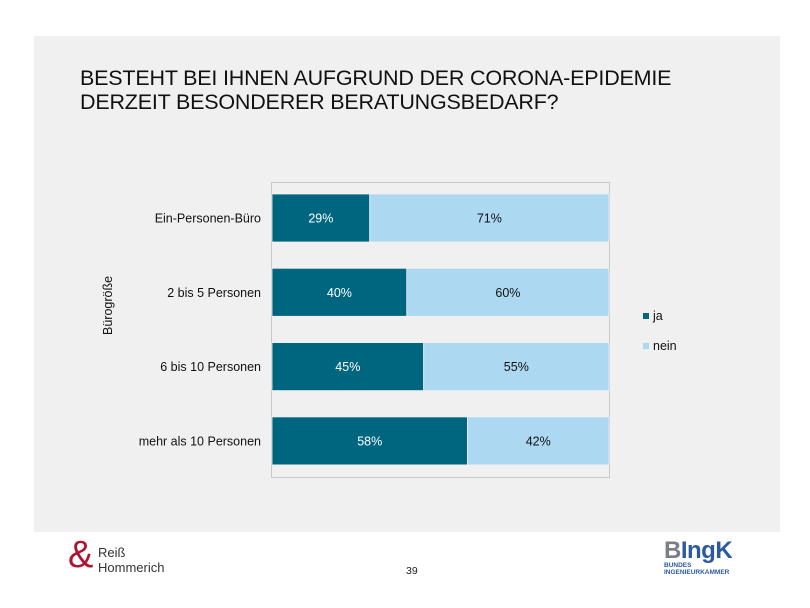 The width and height of the screenshot is (810, 608). Describe the element at coordinates (319, 102) in the screenshot. I see `title-line-2: DERZEIT BESONDERER BERATUNGSBEDARF?` at that location.